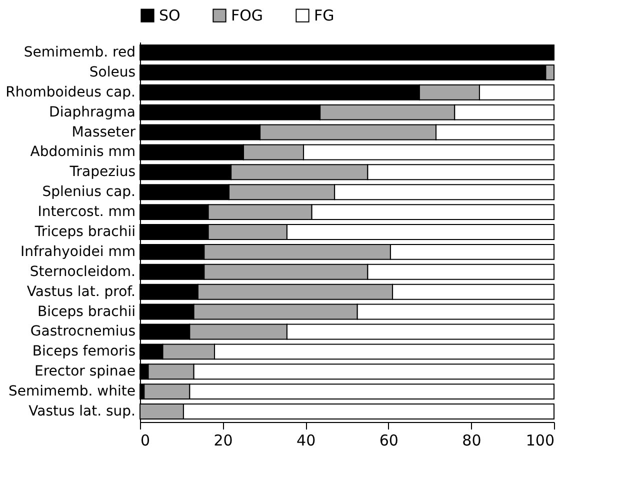 The width and height of the screenshot is (628, 486). Describe the element at coordinates (87, 212) in the screenshot. I see `y-tick-label: Intercost. mm` at that location.